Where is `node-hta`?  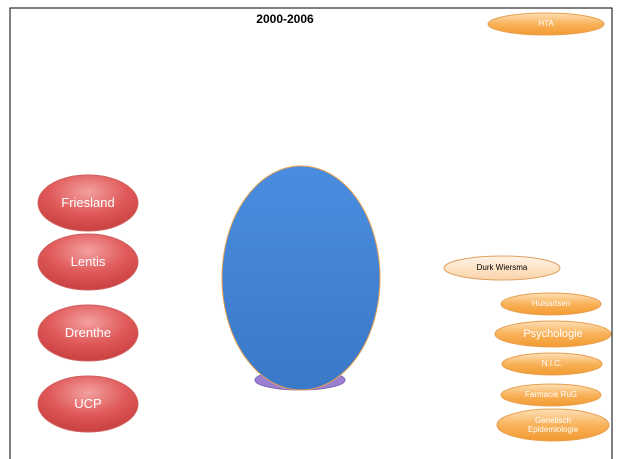
node-hta is located at coordinates (546, 24).